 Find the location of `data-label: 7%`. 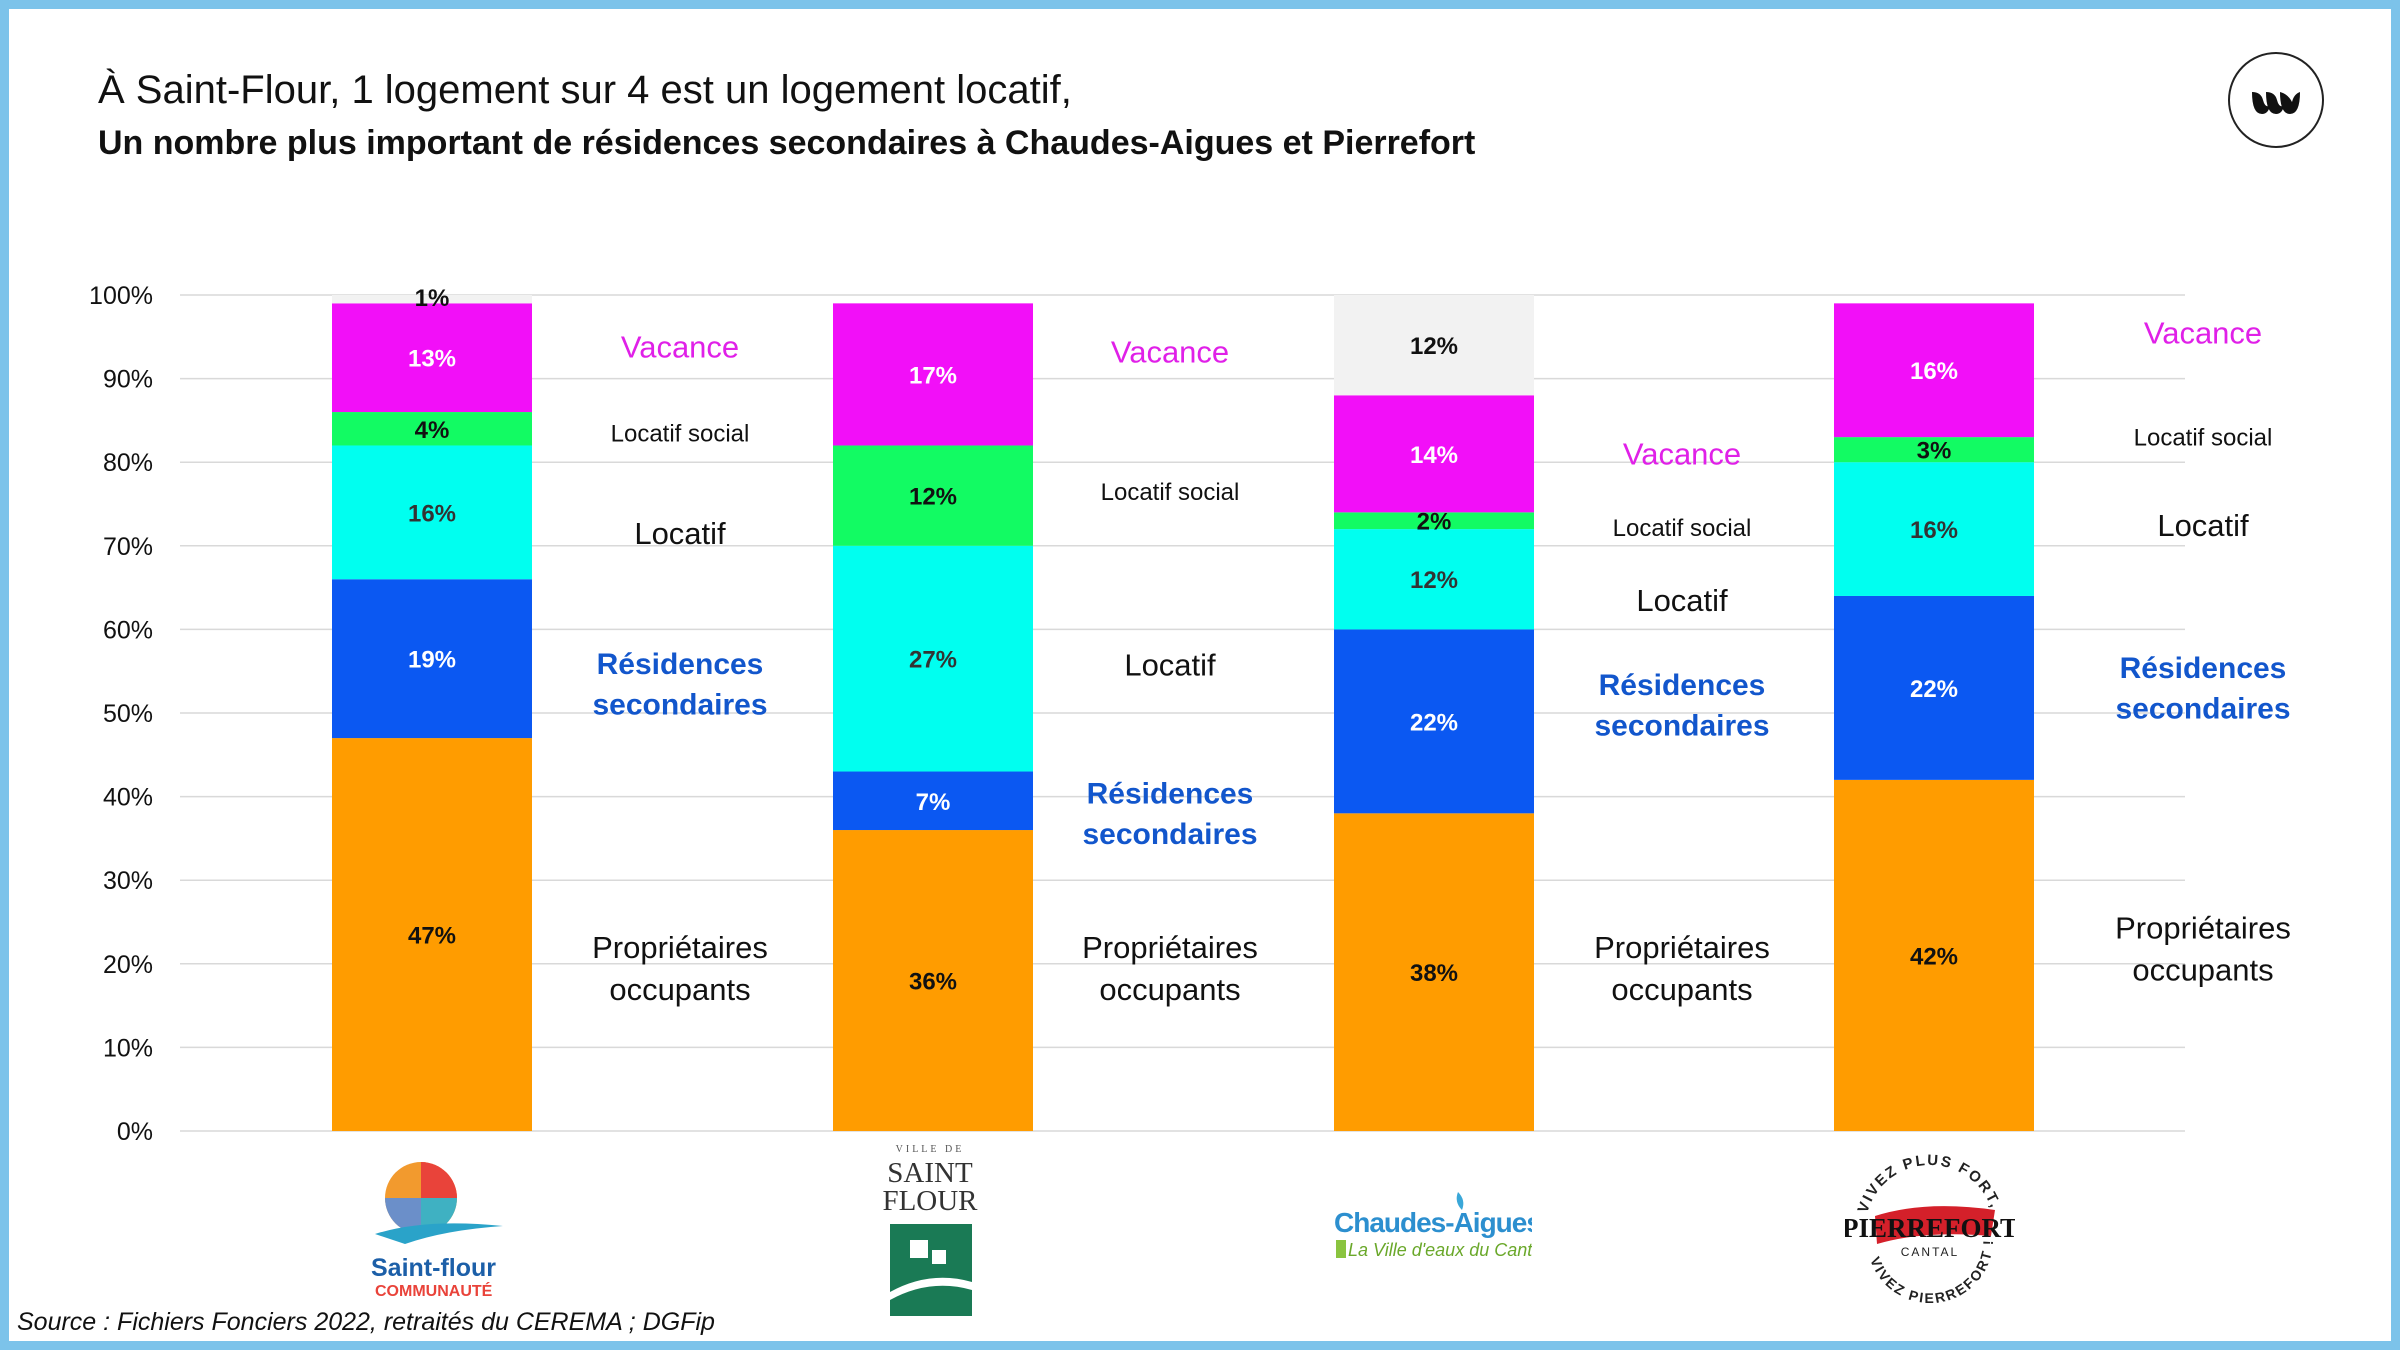

data-label: 7% is located at coordinates (933, 802).